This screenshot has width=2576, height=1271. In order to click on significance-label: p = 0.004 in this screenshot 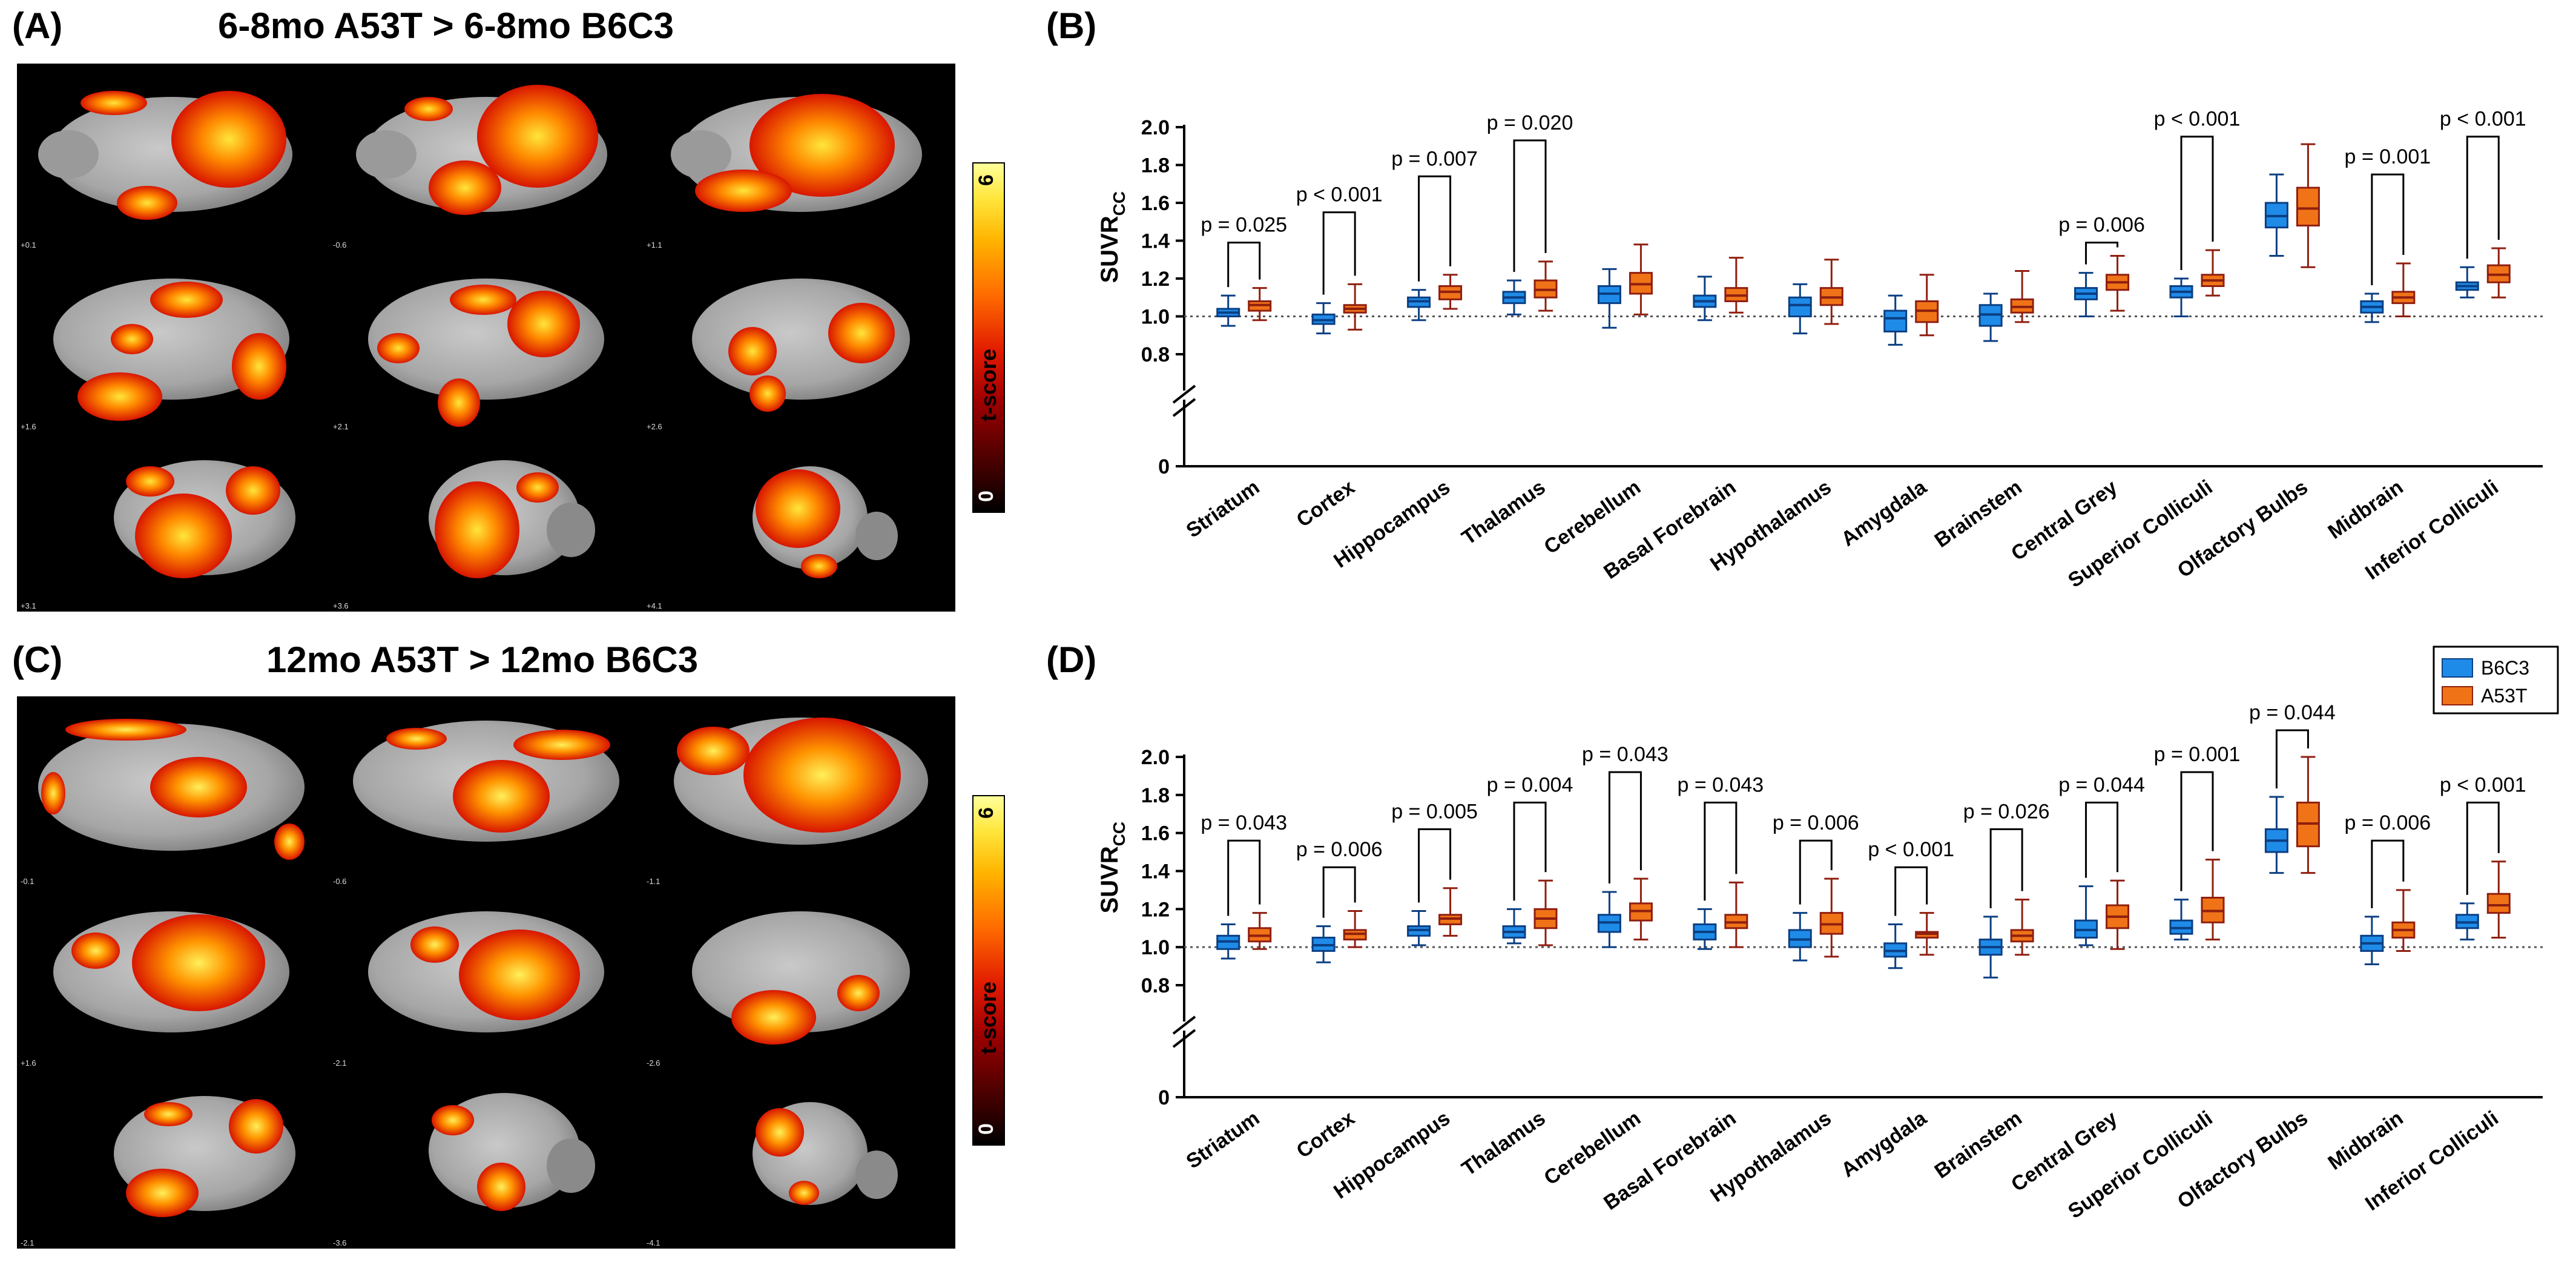, I will do `click(1530, 784)`.